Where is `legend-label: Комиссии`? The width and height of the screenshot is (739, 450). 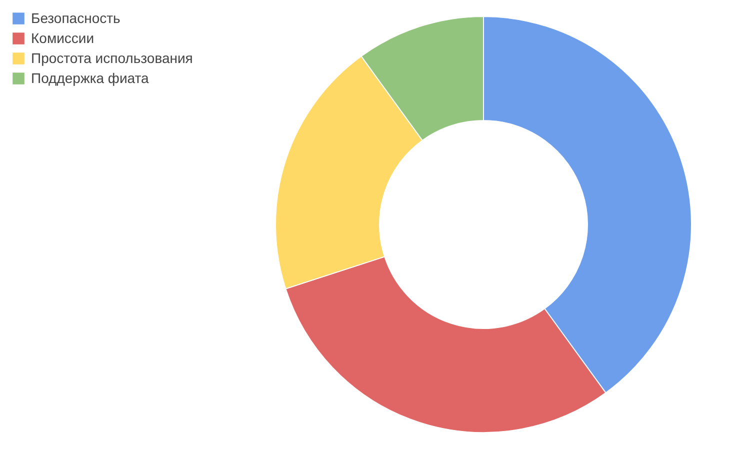 legend-label: Комиссии is located at coordinates (62, 38).